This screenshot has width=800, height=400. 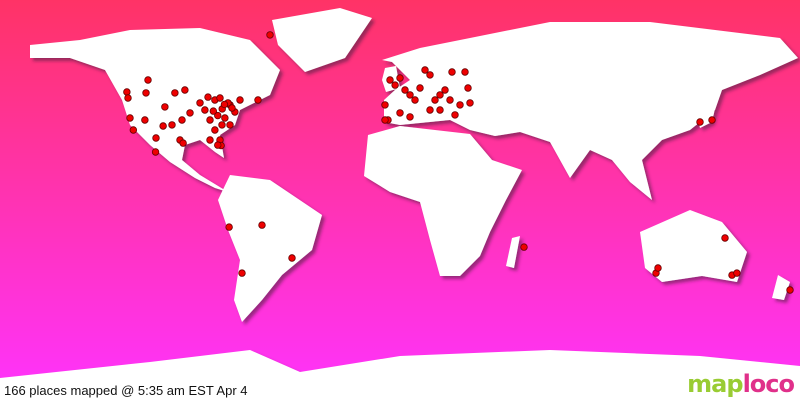 I want to click on land-south-america, so click(x=270, y=248).